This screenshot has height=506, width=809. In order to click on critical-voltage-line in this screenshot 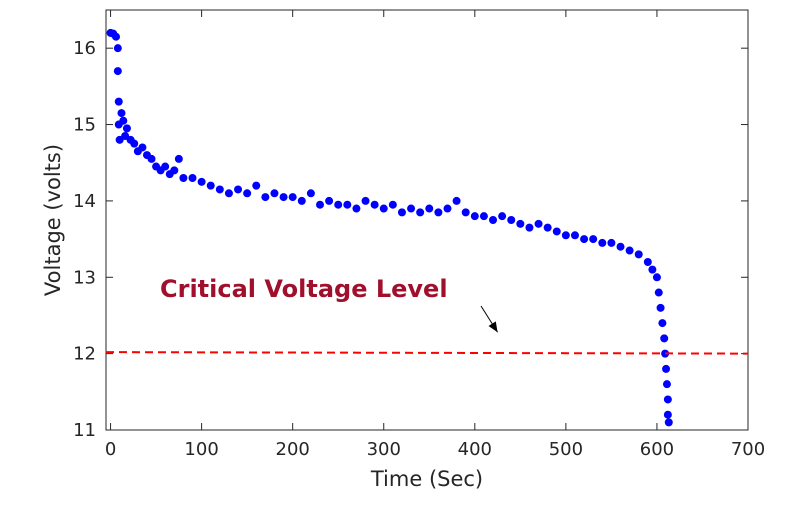, I will do `click(427, 353)`.